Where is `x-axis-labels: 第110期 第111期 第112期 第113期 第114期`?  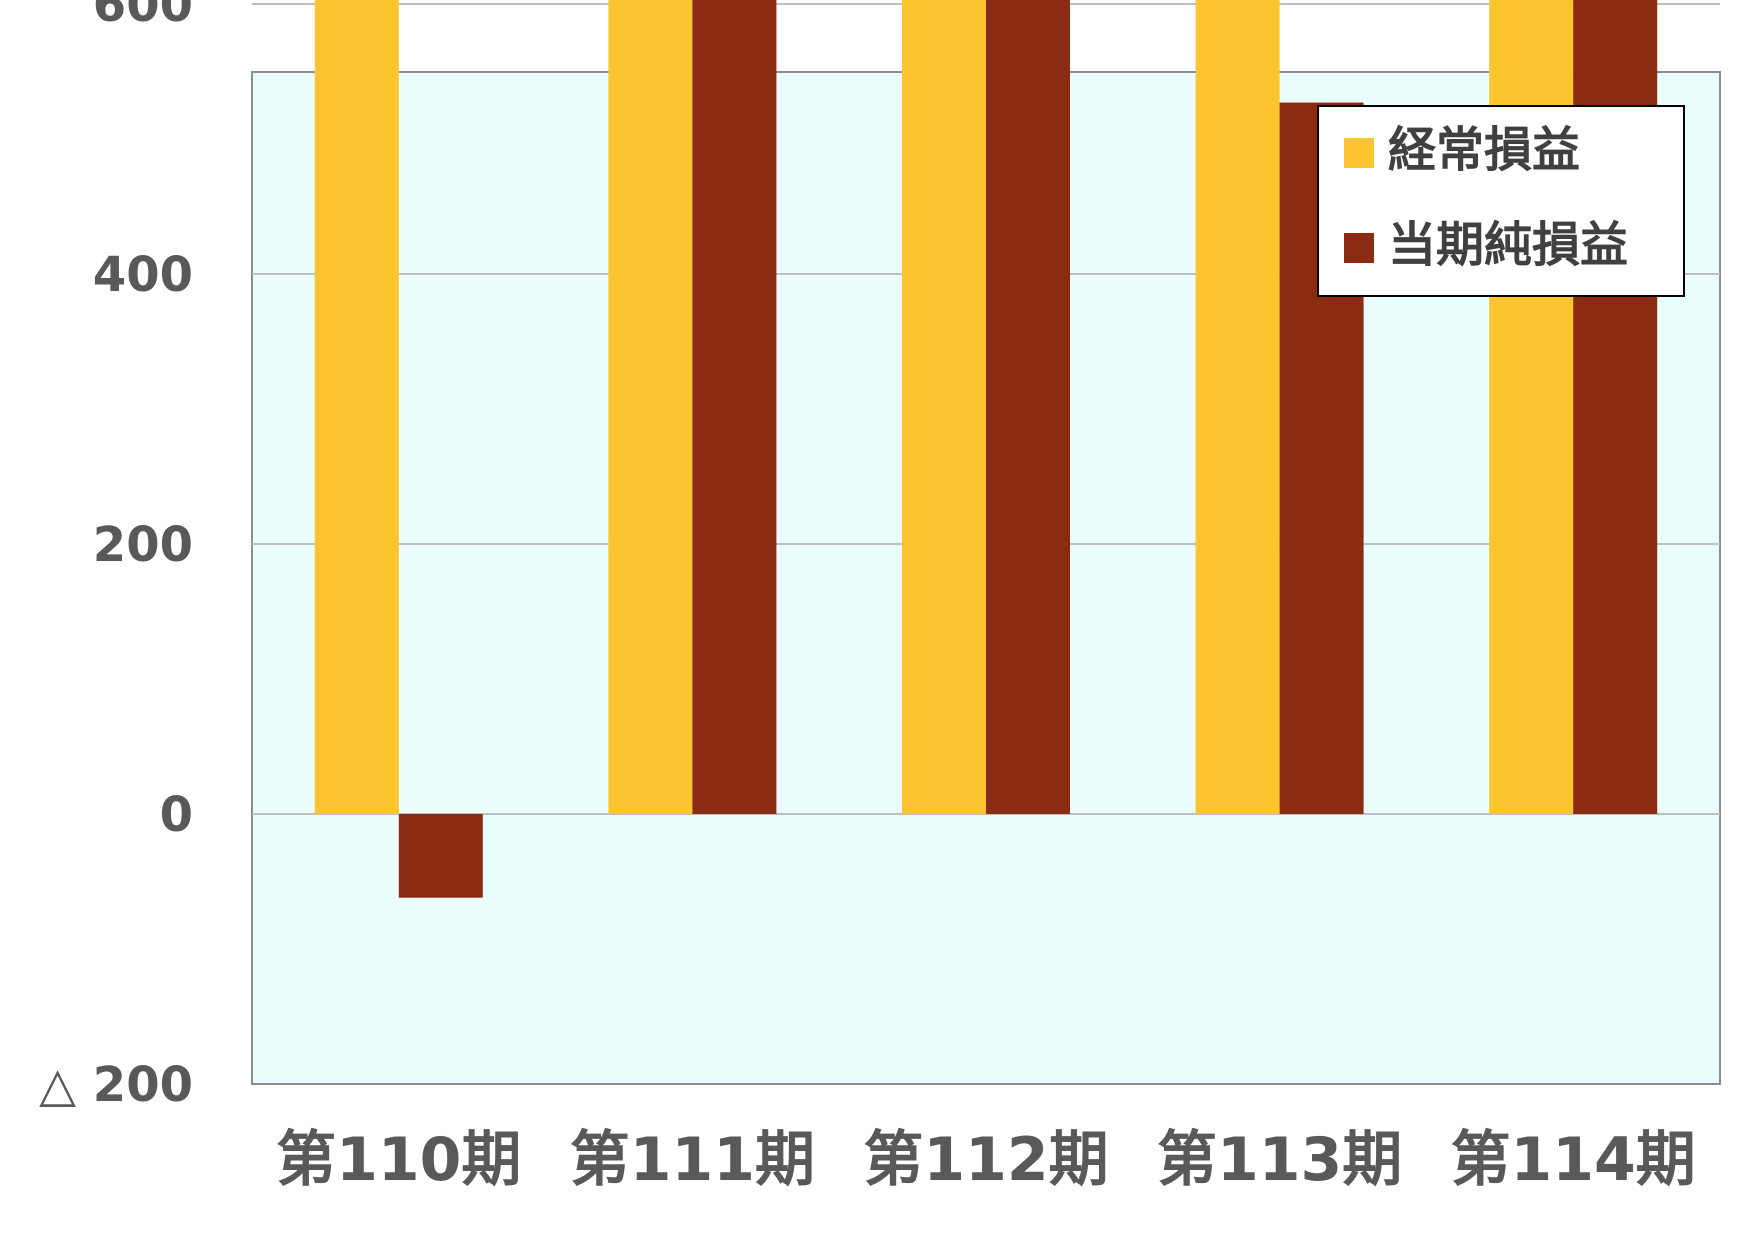
x-axis-labels: 第110期 第111期 第112期 第113期 第114期 is located at coordinates (986, 1160).